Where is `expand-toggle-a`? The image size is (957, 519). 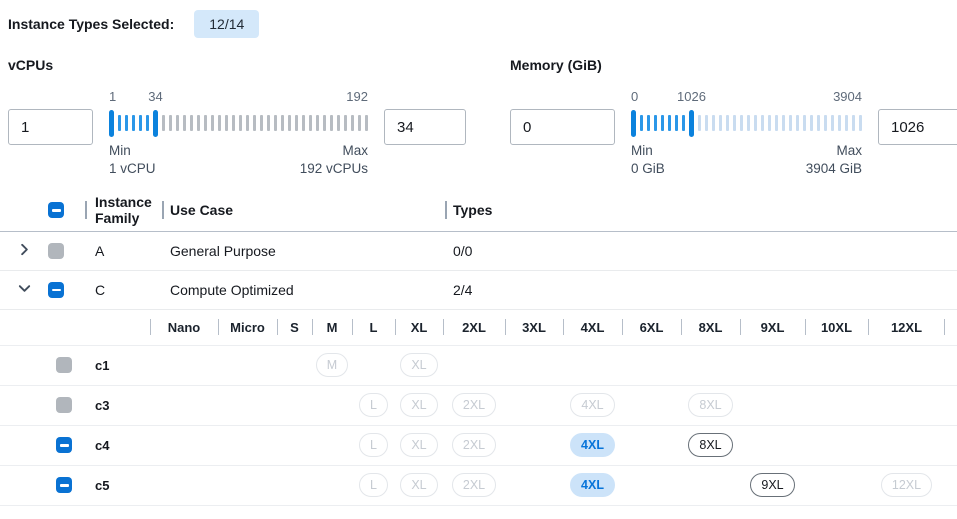
expand-toggle-a is located at coordinates (24, 251).